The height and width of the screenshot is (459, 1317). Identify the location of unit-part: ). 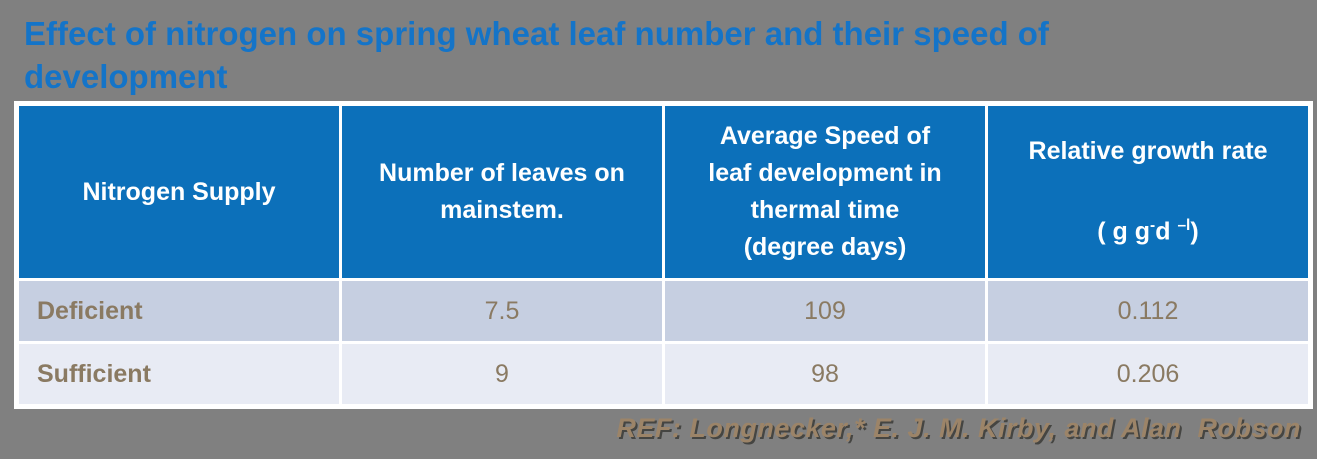
(1194, 231).